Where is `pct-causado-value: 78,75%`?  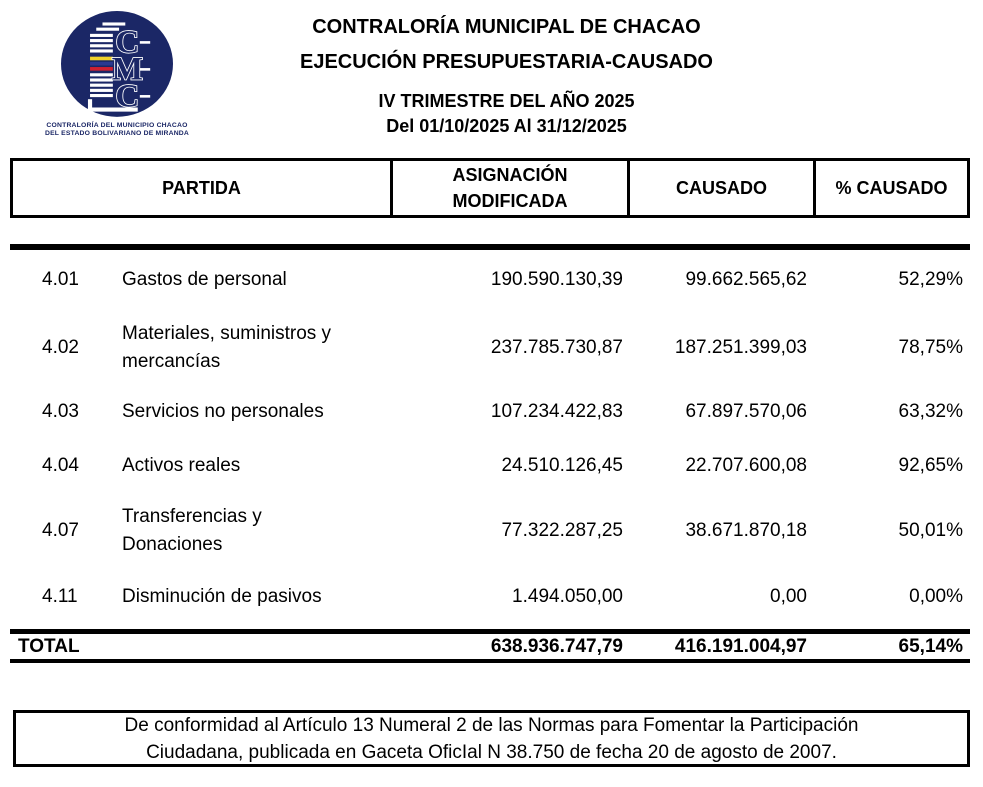
pct-causado-value: 78,75% is located at coordinates (930, 347).